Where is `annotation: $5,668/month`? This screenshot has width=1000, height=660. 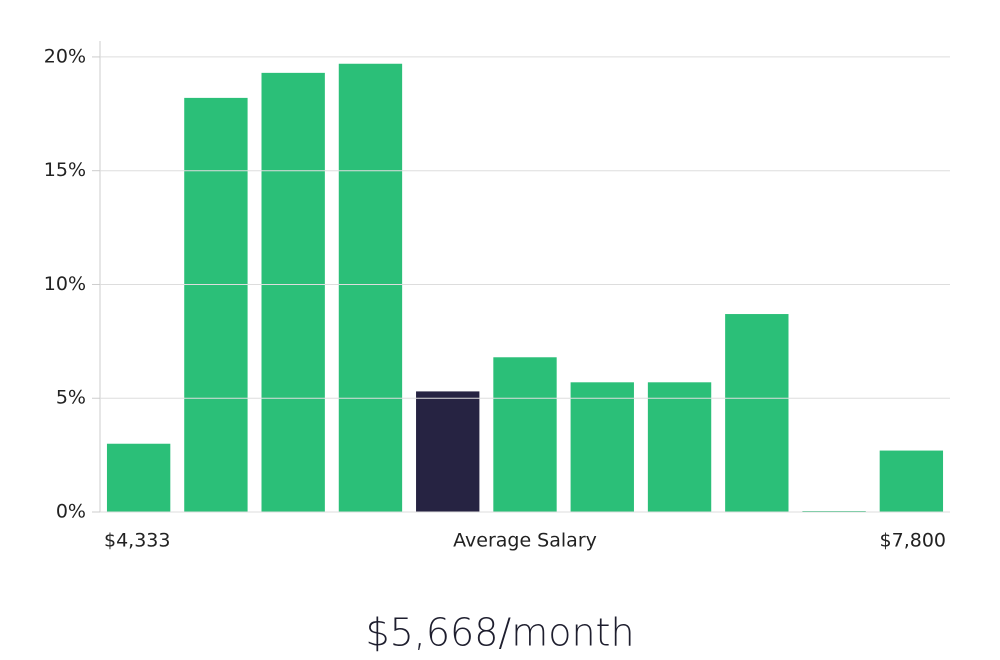
annotation: $5,668/month is located at coordinates (499, 633).